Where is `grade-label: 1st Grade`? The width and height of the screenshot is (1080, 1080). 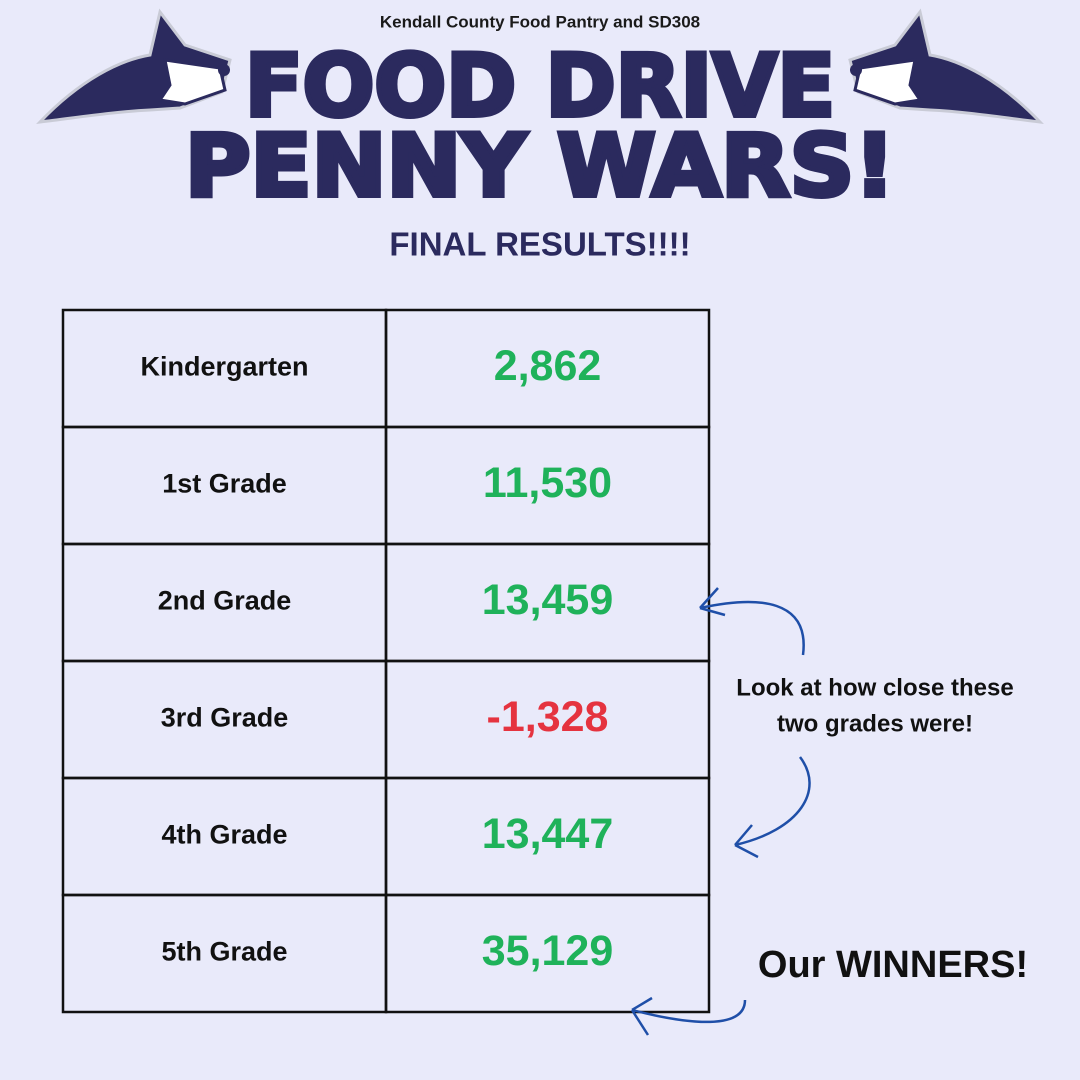 grade-label: 1st Grade is located at coordinates (224, 484).